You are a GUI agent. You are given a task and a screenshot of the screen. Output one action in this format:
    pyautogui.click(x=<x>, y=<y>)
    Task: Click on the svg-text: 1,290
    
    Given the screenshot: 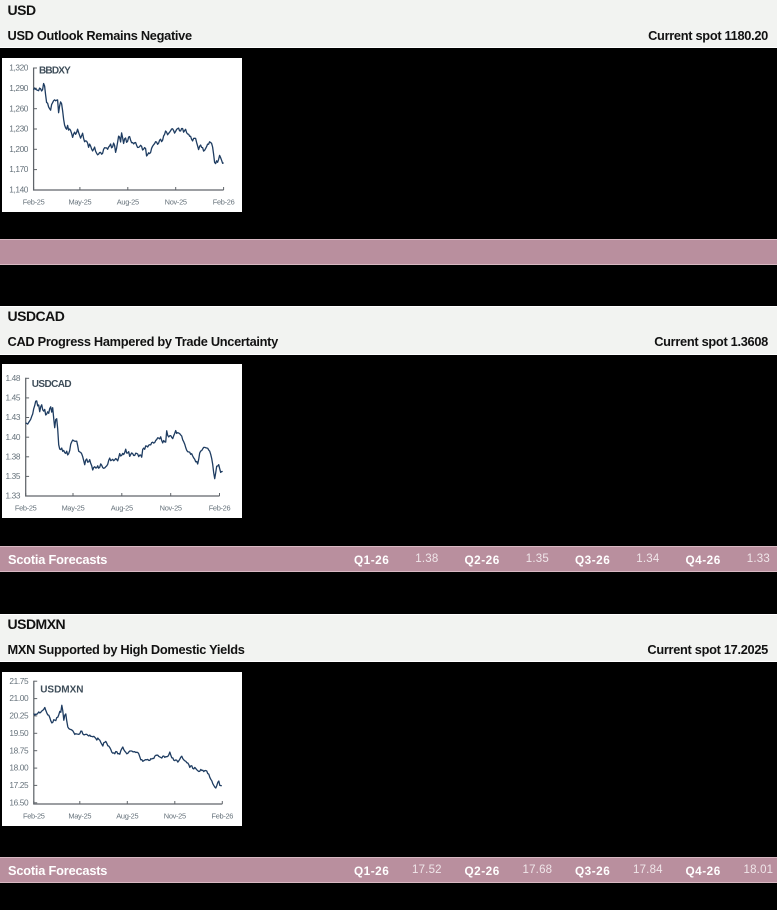 What is the action you would take?
    pyautogui.click(x=19, y=88)
    